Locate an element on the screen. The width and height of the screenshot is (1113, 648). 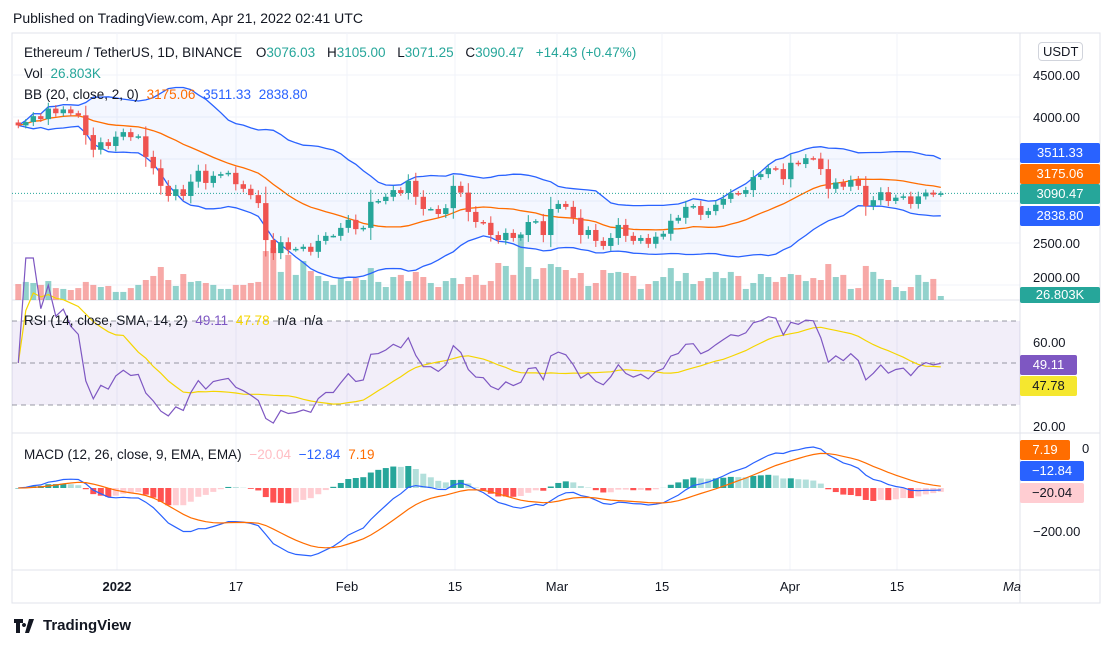
volume-legend: Vol 26.803K is located at coordinates (64, 73).